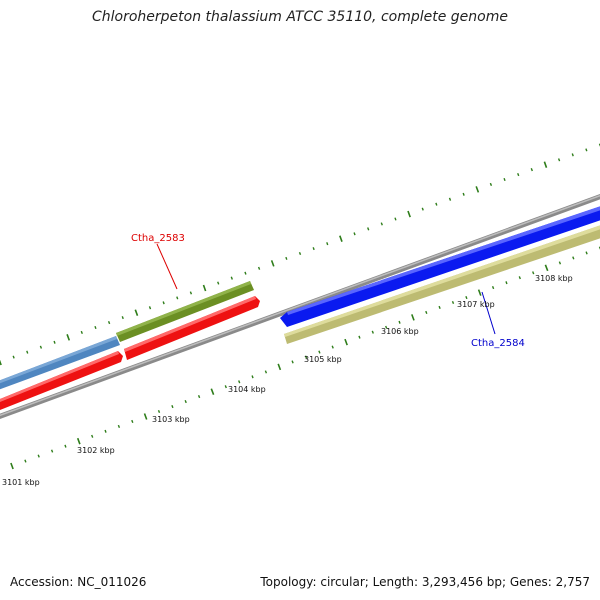 The width and height of the screenshot is (600, 600). I want to click on gene-label-ctha-2583: Ctha_2583, so click(158, 238).